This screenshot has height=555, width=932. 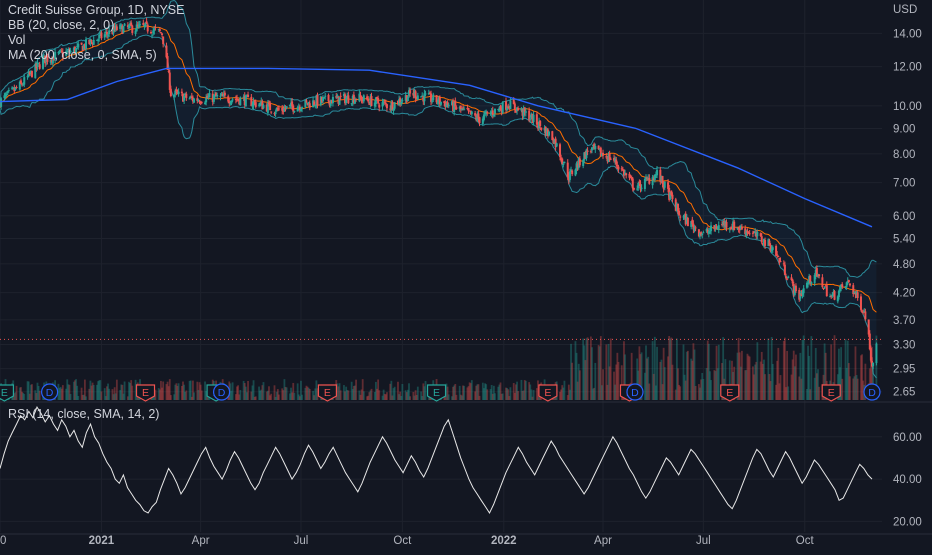 I want to click on earnings-marker-shape, so click(x=327, y=393).